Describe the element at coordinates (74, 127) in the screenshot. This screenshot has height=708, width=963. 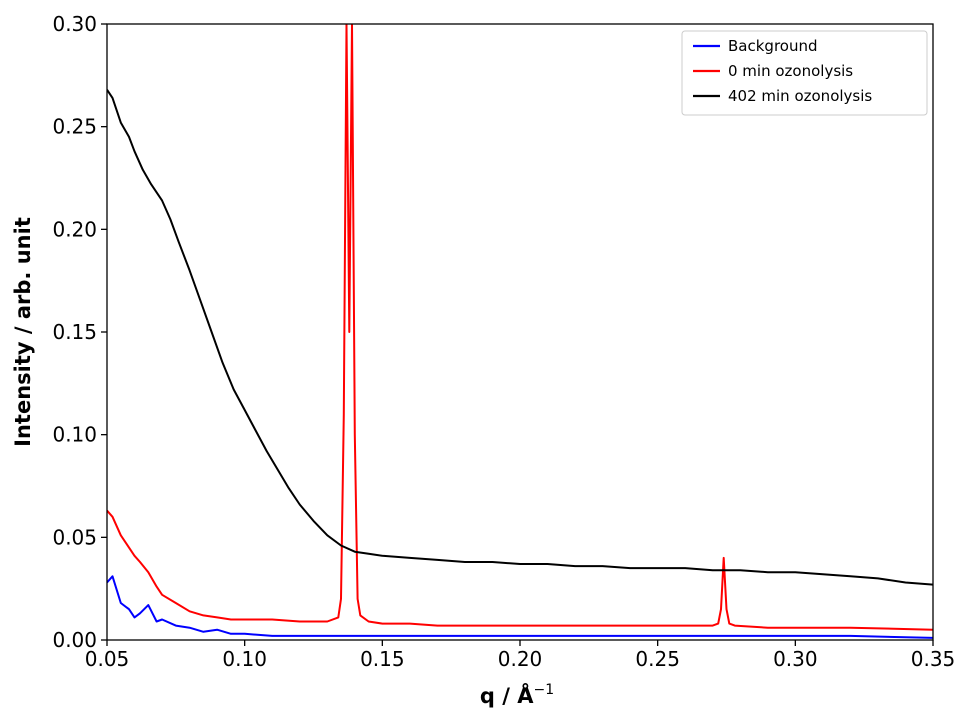
I see `y-tick-label: 0.25` at that location.